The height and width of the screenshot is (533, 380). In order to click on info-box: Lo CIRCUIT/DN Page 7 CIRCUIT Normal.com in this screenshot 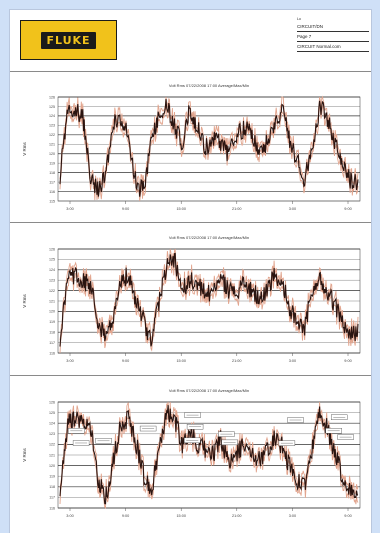, I will do `click(333, 35)`.